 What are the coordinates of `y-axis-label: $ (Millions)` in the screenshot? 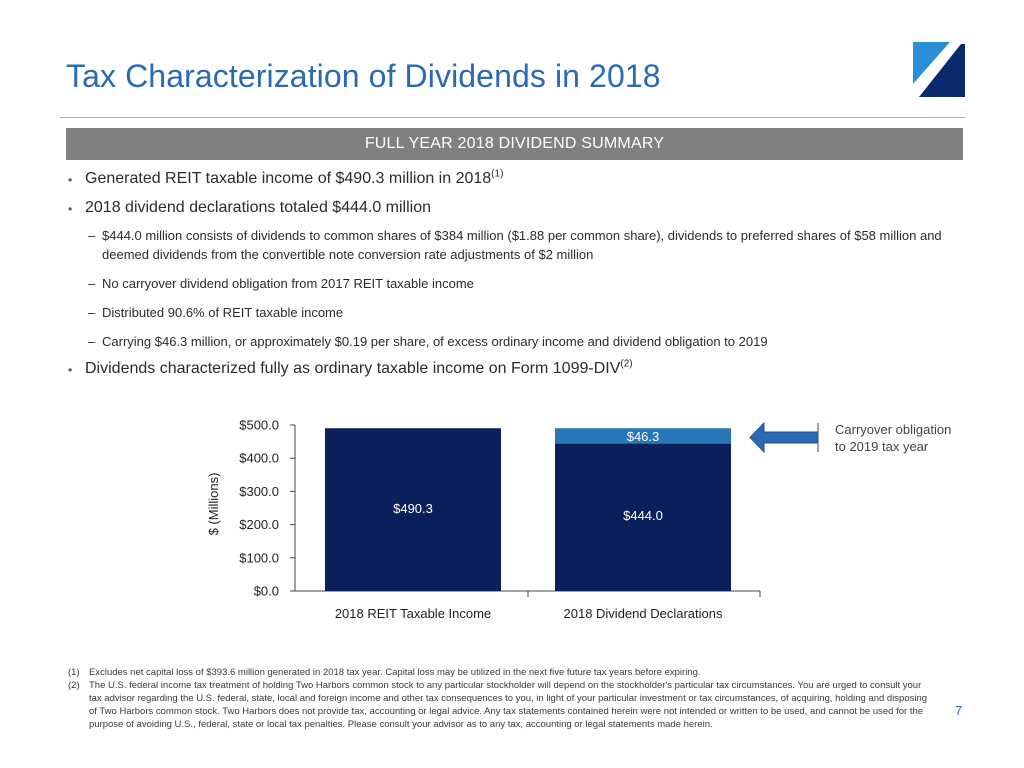 It's located at (213, 504).